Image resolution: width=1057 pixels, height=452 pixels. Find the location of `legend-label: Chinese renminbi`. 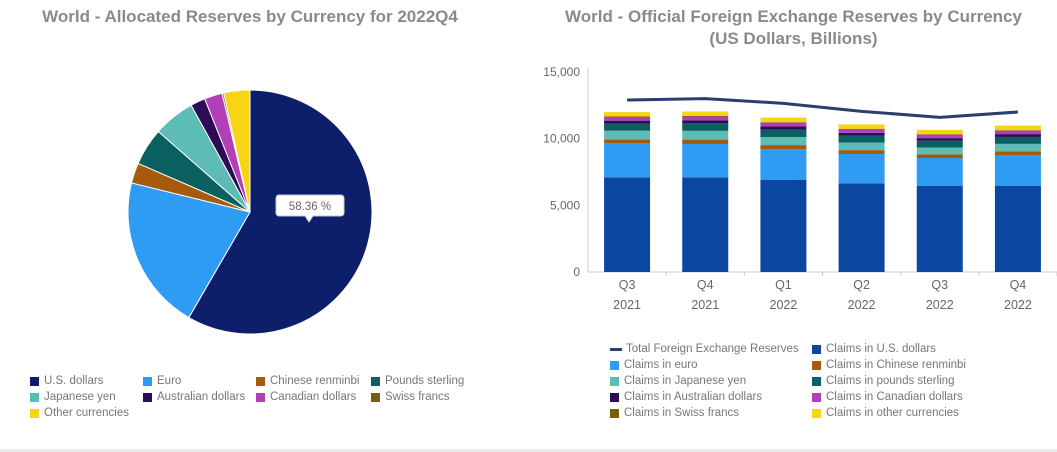

legend-label: Chinese renminbi is located at coordinates (315, 381).